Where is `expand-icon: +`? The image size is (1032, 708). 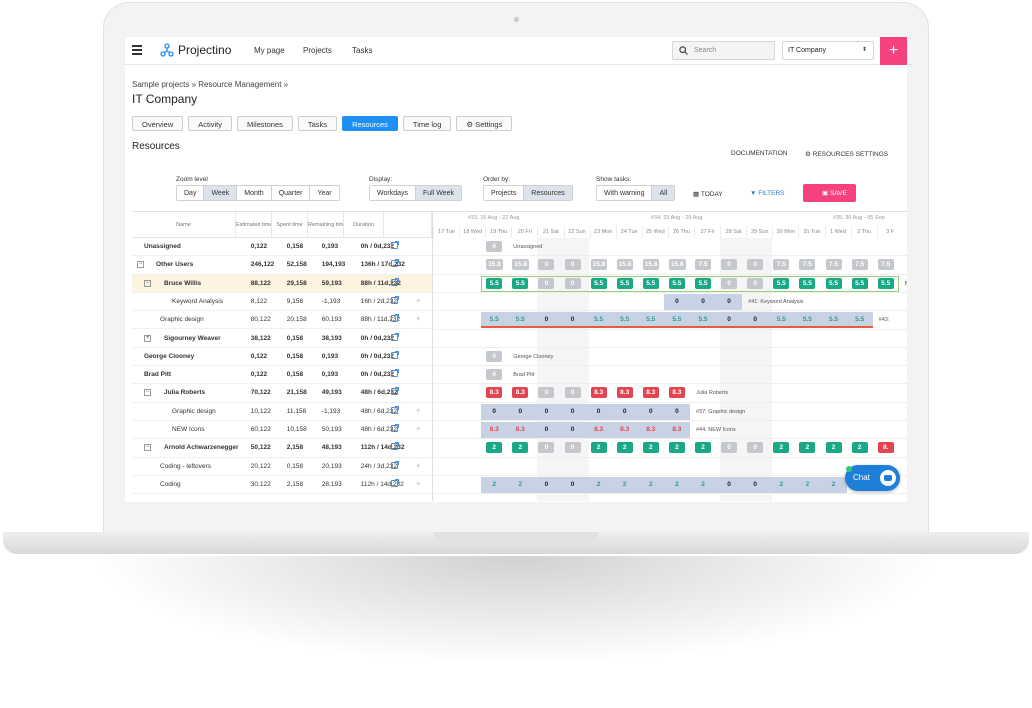
expand-icon: + is located at coordinates (147, 338).